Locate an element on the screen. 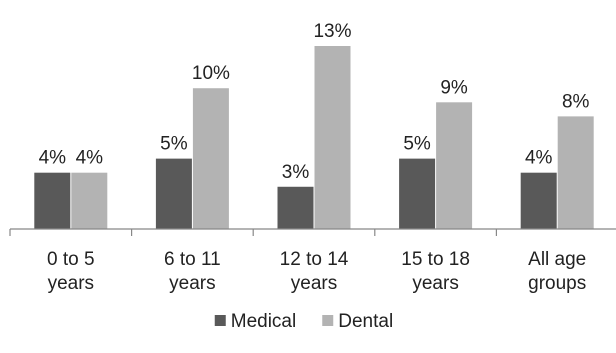 This screenshot has width=616, height=353. legend-swatch-dental is located at coordinates (328, 320).